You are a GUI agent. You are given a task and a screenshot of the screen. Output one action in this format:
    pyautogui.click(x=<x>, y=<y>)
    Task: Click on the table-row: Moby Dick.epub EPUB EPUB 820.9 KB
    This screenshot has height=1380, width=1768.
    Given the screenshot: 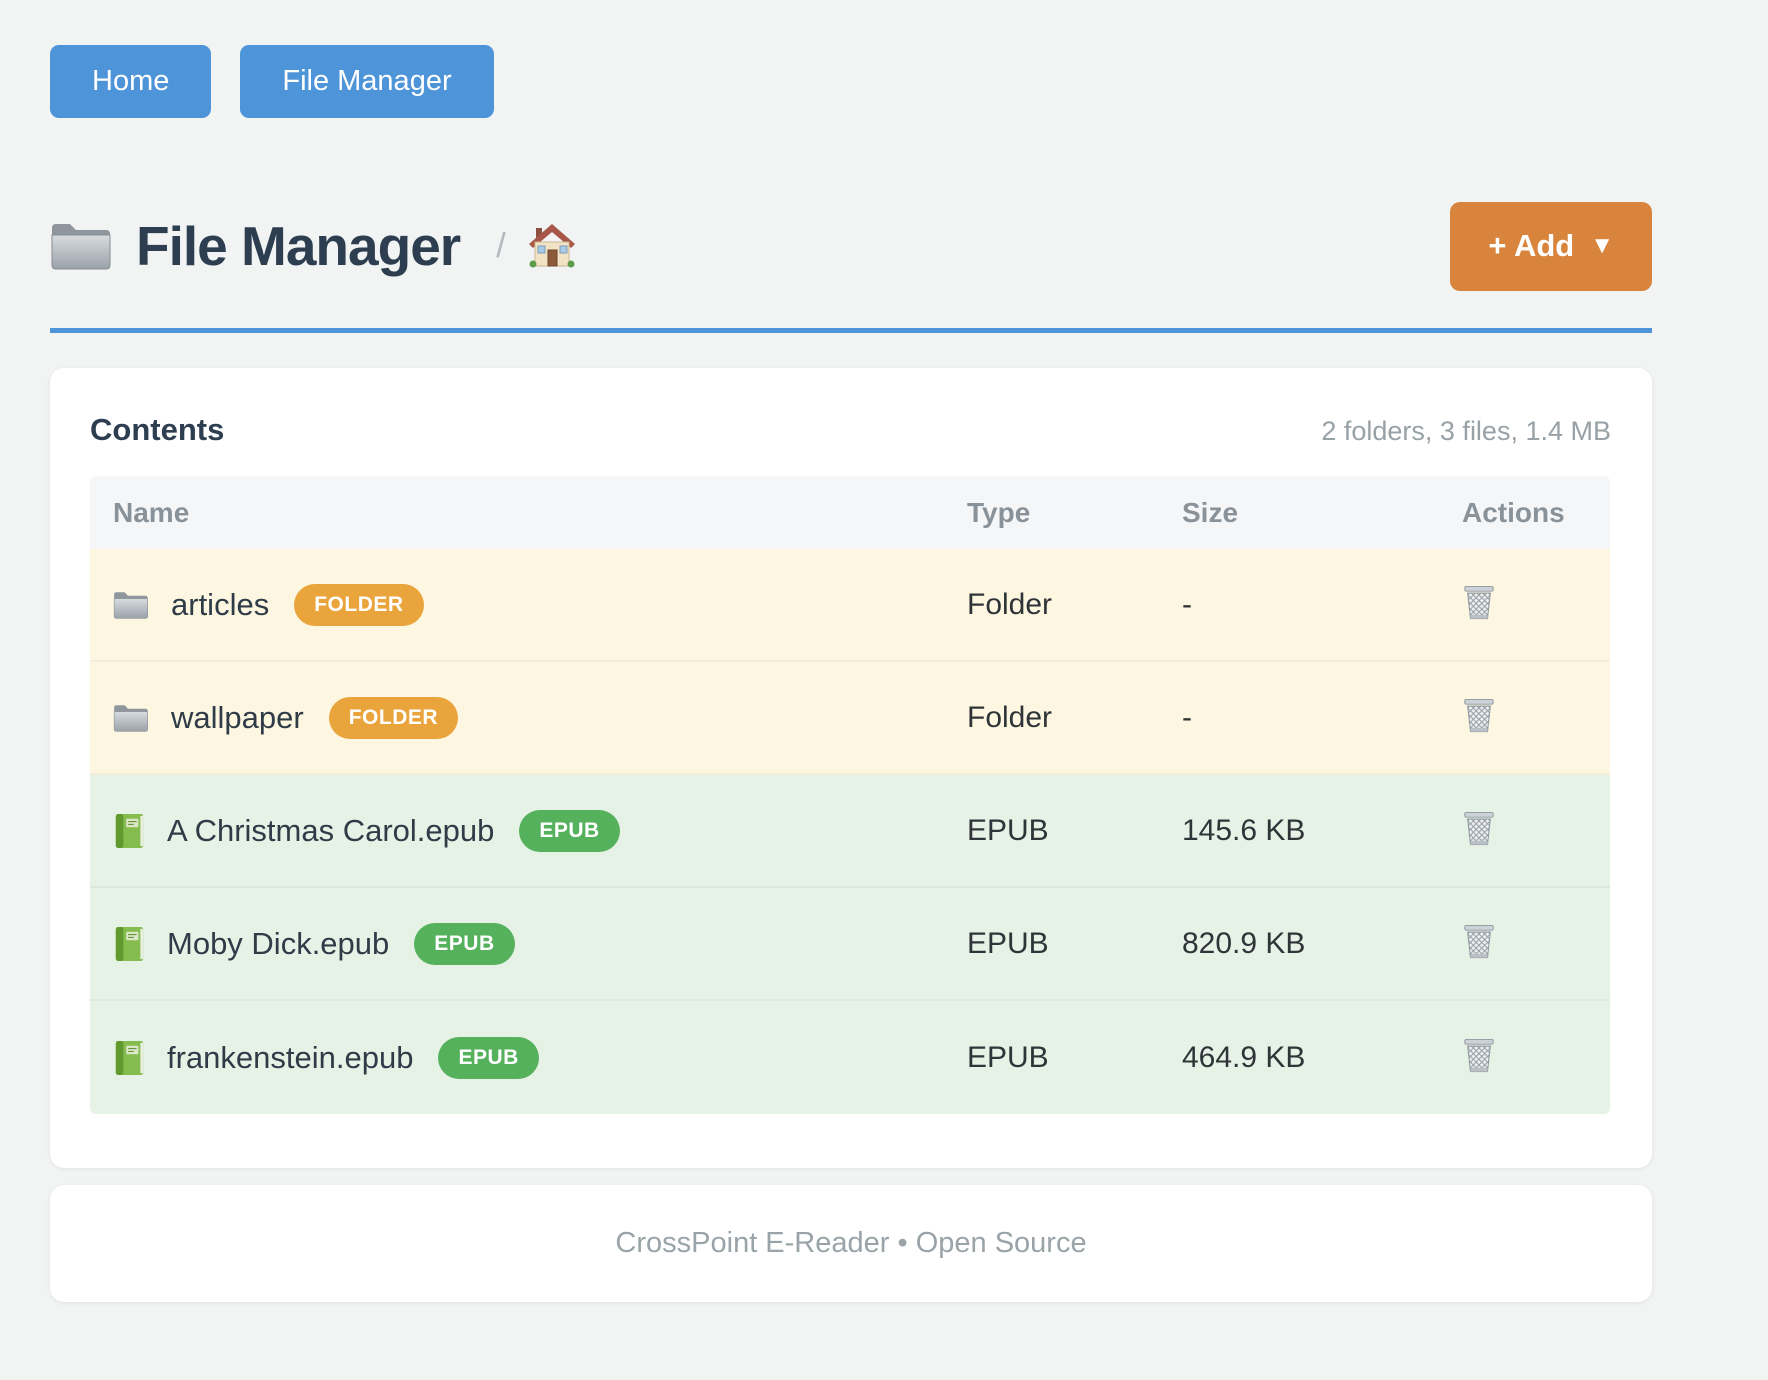 What is the action you would take?
    pyautogui.click(x=850, y=944)
    